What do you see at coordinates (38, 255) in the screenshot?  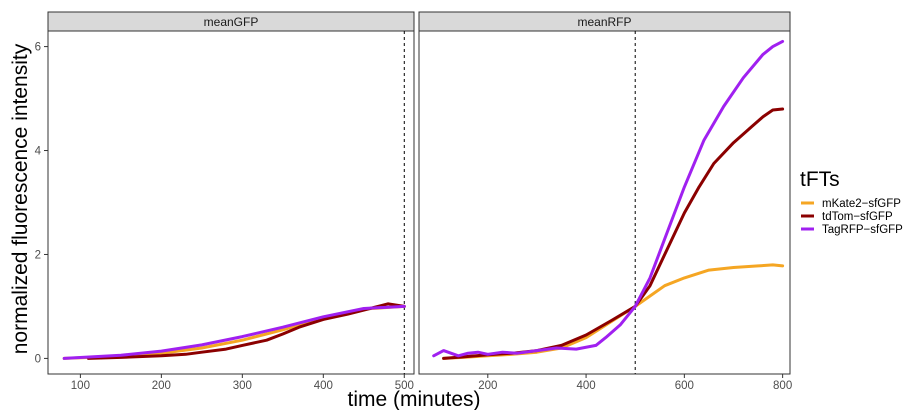 I see `y-tick-label: 2` at bounding box center [38, 255].